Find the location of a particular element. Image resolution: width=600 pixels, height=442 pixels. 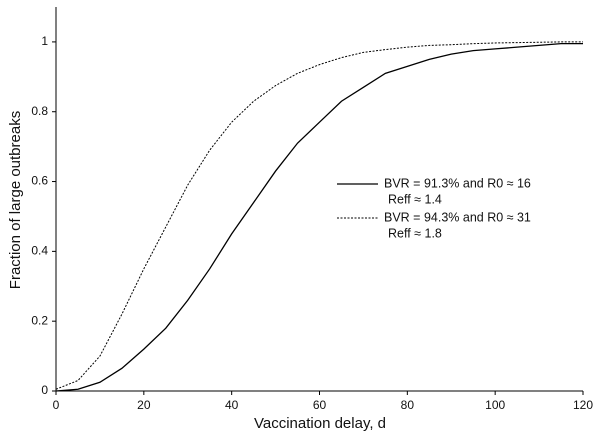

x-tick-label: 100 is located at coordinates (495, 405).